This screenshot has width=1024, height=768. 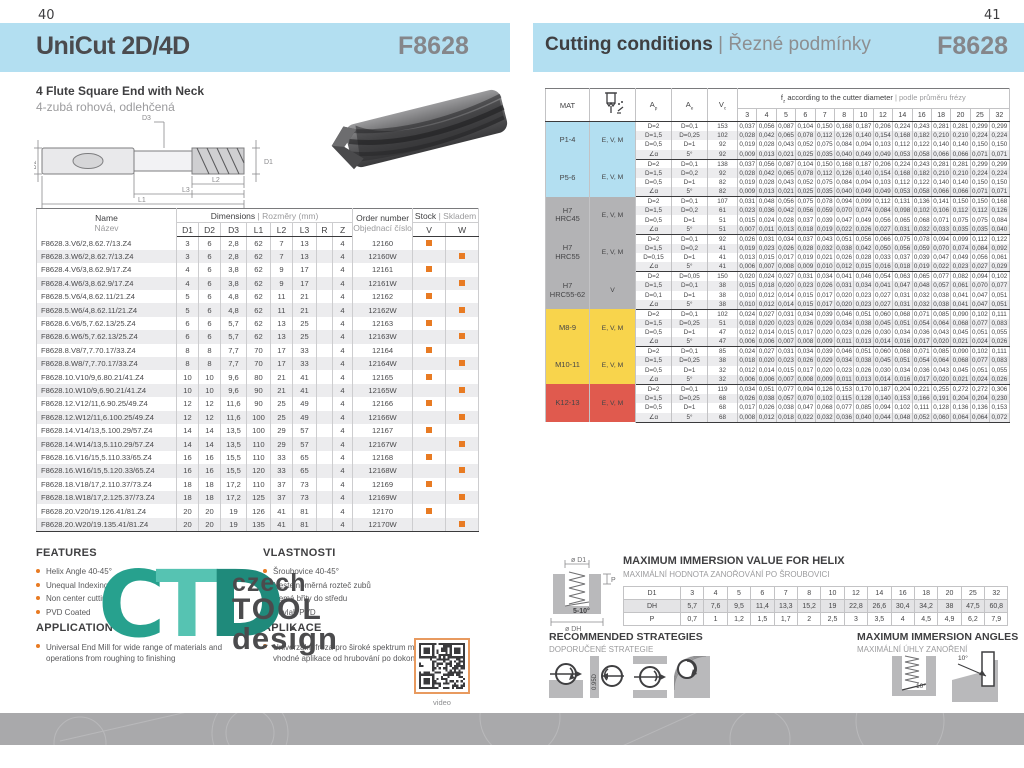 I want to click on stock-marker, so click(x=429, y=403).